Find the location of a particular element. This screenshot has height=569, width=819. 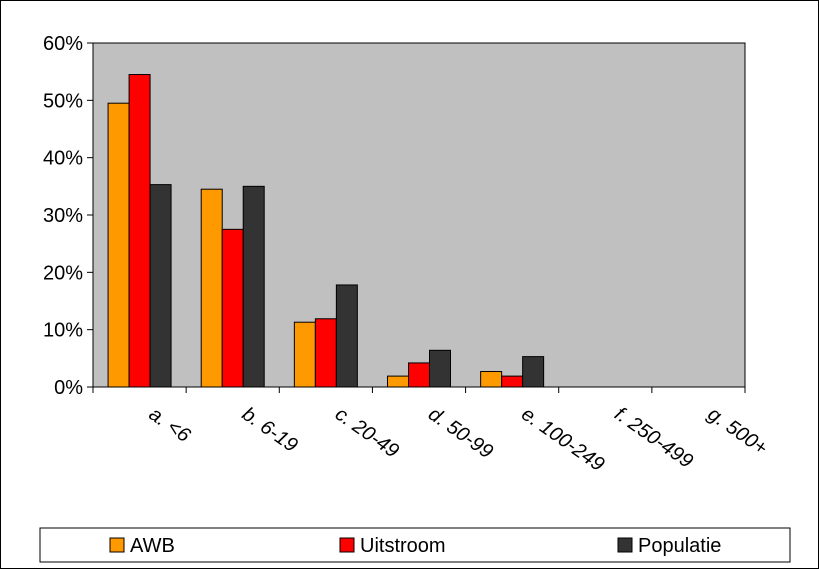

legend: AWB Uitstroom Populatie is located at coordinates (415, 545).